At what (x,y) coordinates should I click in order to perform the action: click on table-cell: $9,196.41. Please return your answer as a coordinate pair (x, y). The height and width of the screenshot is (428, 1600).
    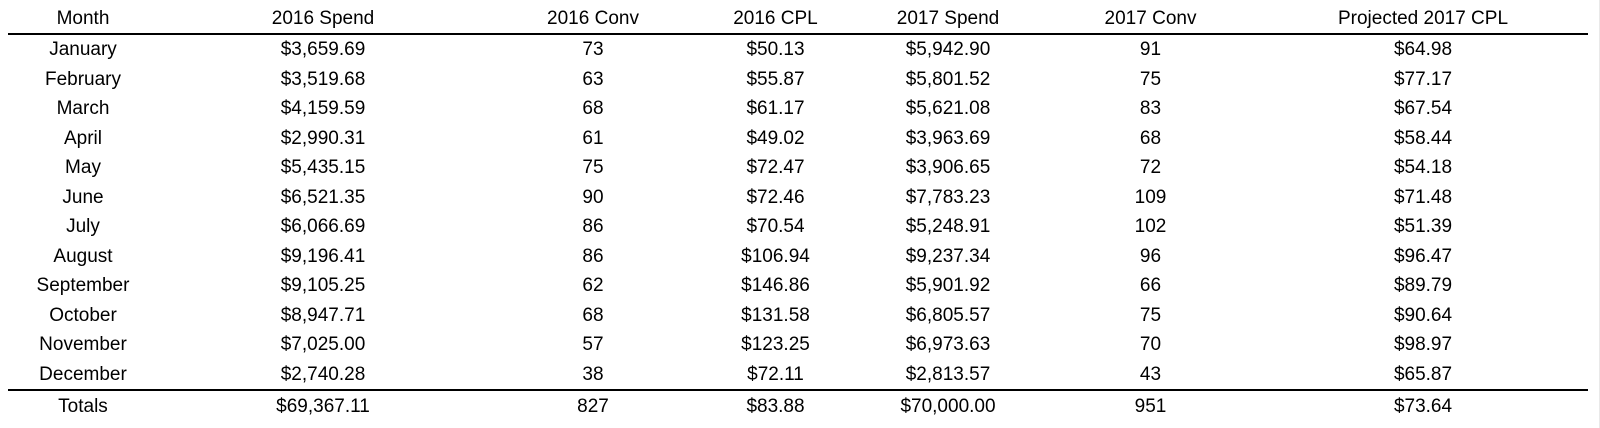
    Looking at the image, I should click on (323, 256).